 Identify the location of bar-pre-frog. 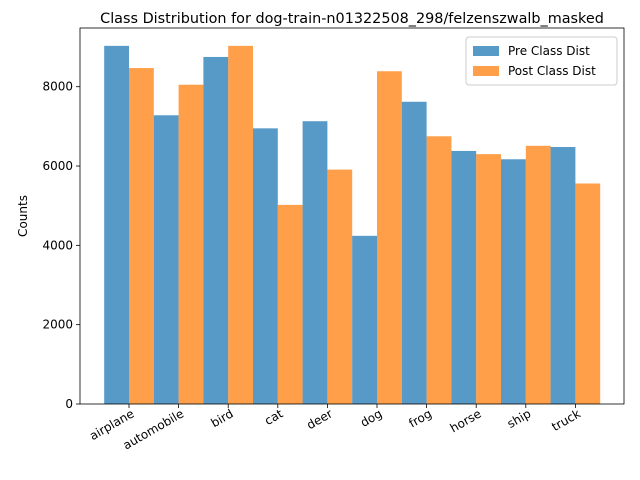
(414, 253).